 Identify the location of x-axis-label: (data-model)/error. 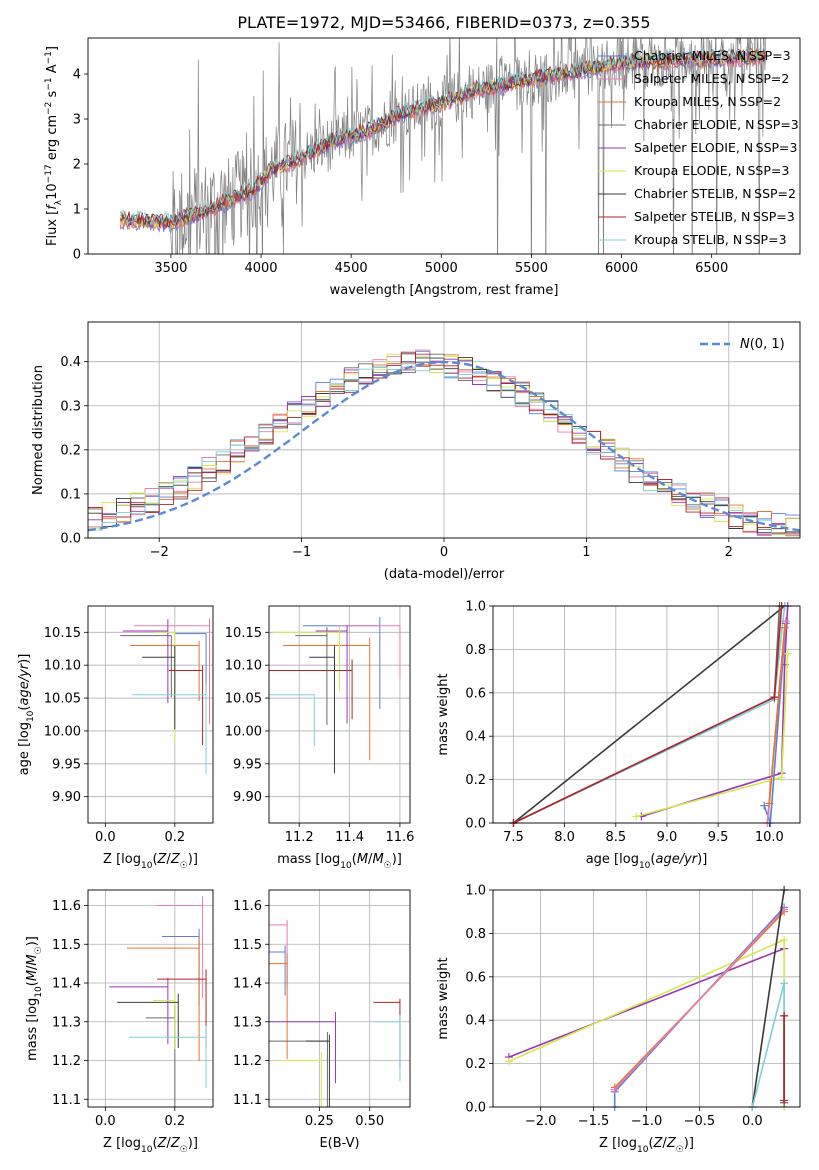
(444, 574).